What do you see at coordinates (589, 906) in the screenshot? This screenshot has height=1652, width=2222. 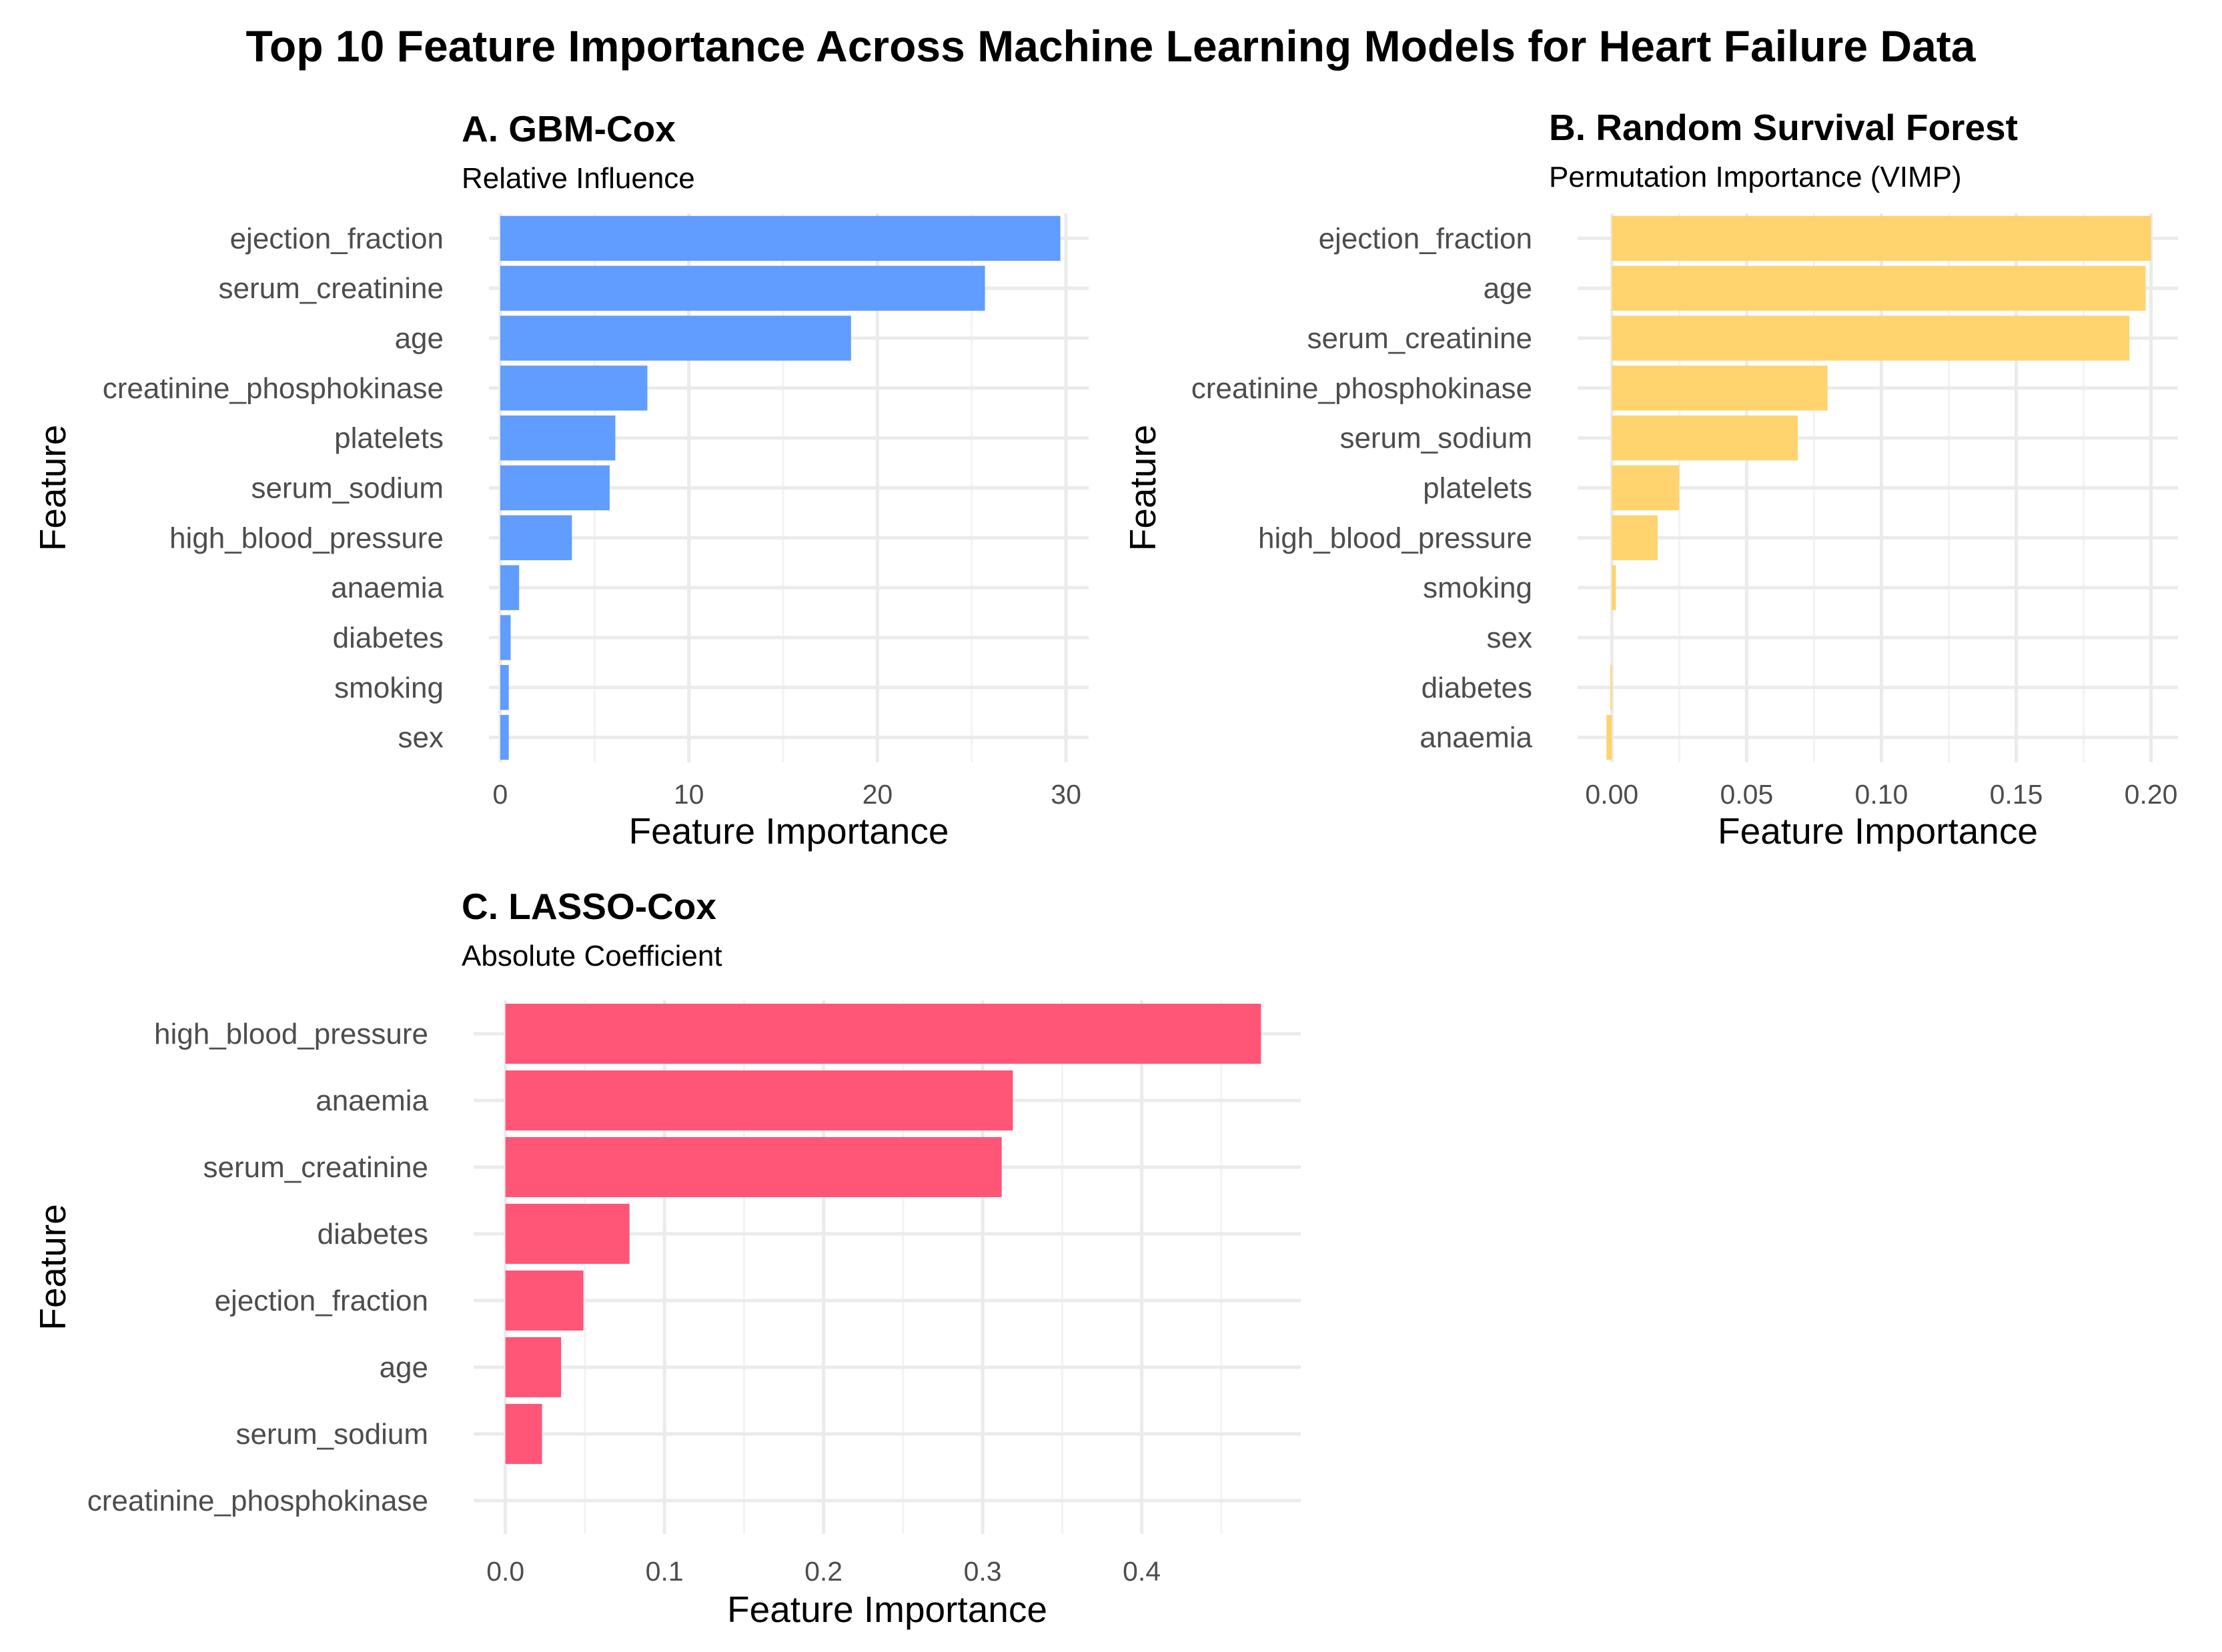 I see `panel-title: C. LASSO-Cox` at bounding box center [589, 906].